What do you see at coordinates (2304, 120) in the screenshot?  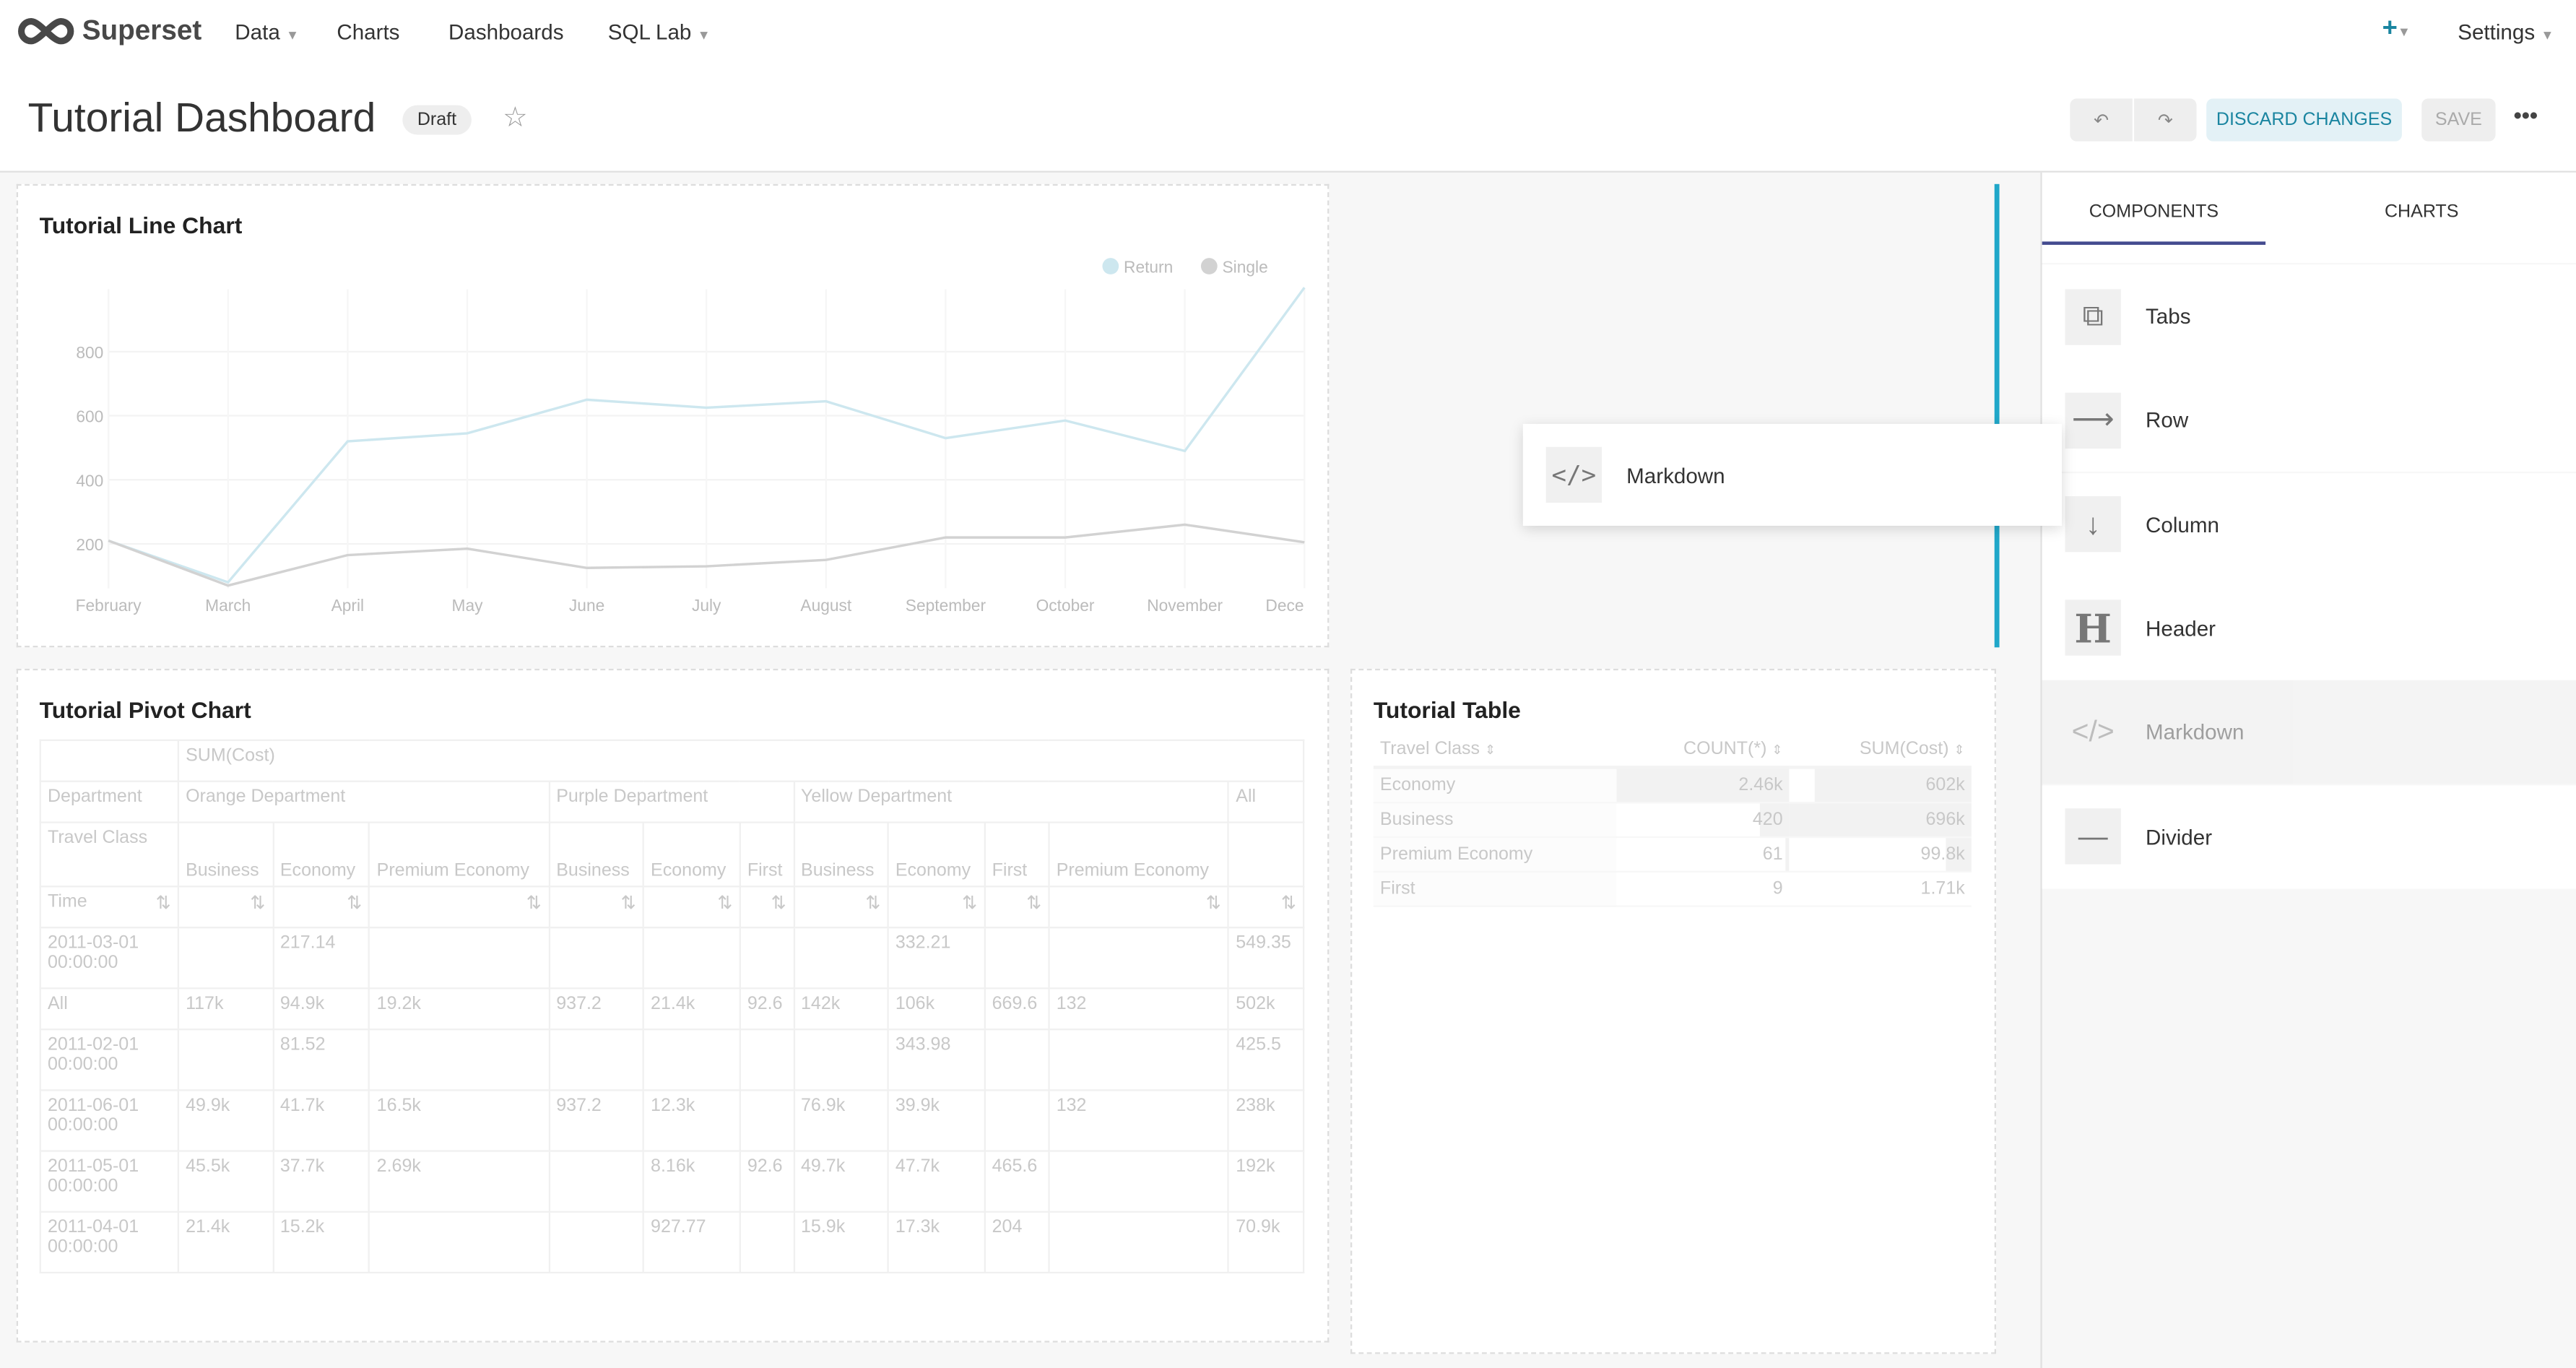 I see `discard-changes-button: DISCARD CHANGES` at bounding box center [2304, 120].